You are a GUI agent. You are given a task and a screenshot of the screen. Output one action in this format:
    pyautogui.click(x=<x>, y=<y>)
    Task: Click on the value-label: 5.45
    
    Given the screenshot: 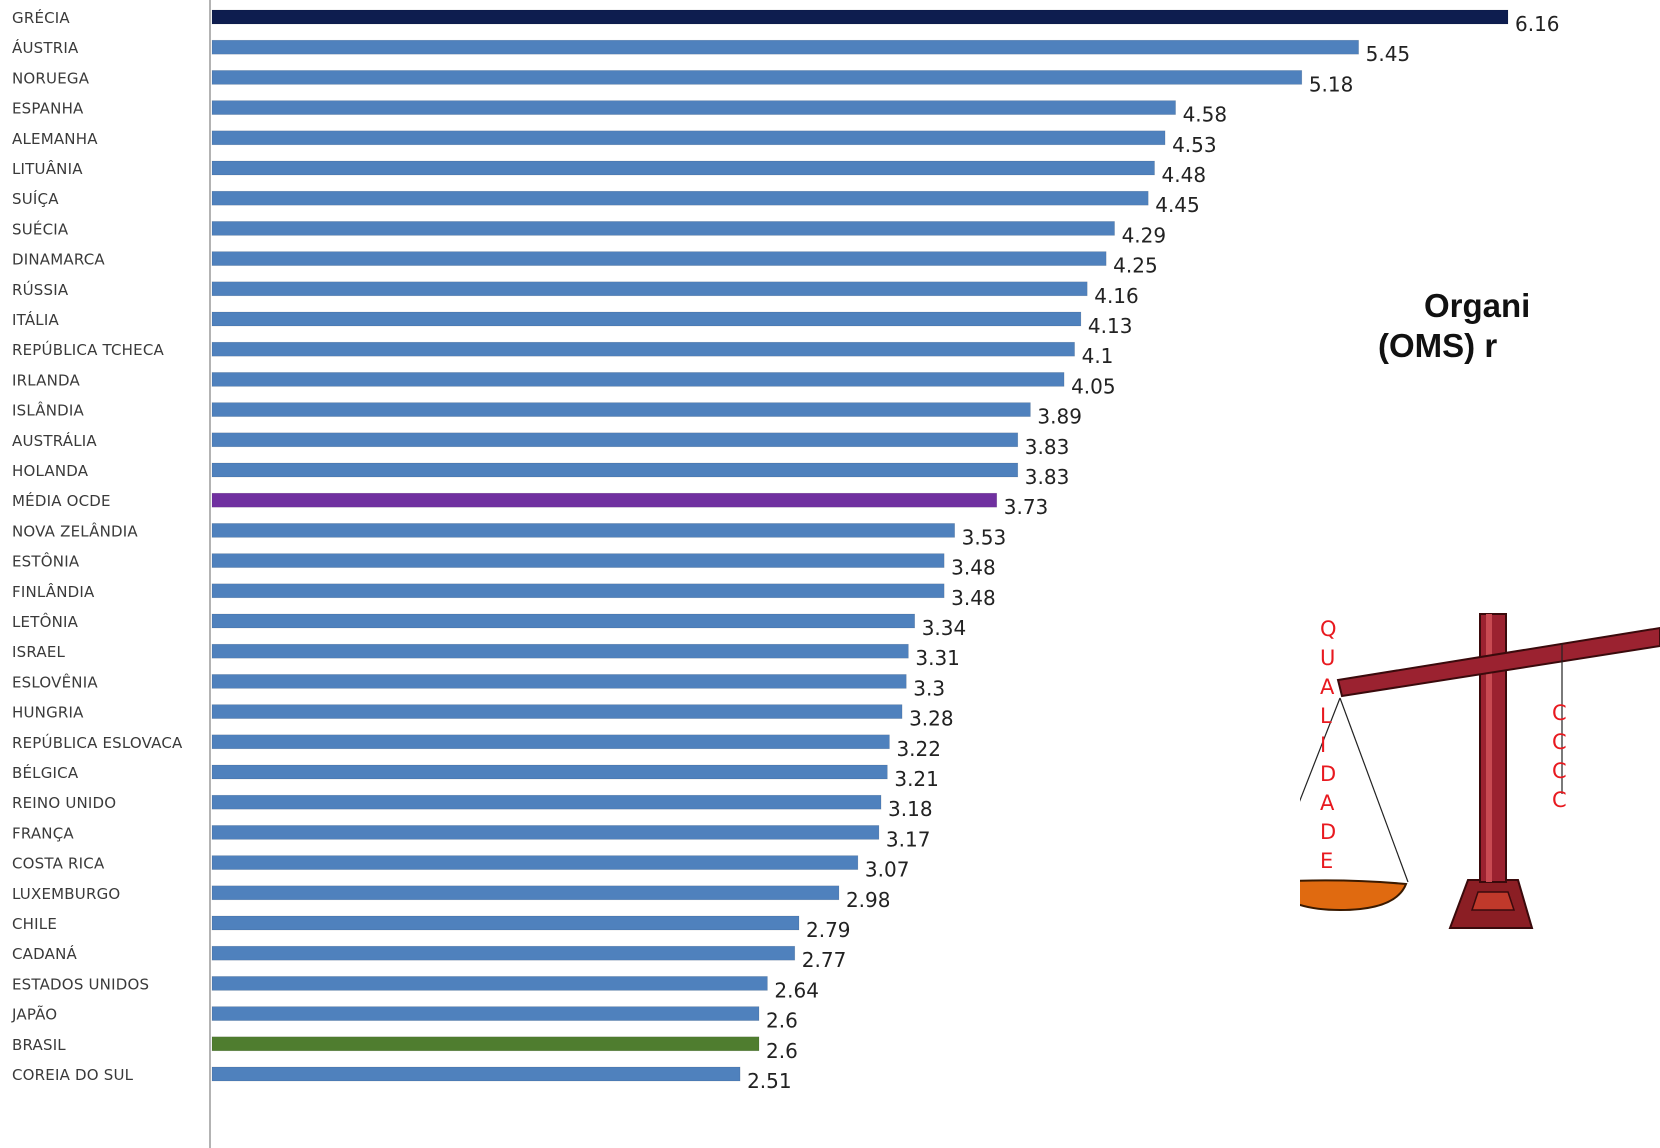 What is the action you would take?
    pyautogui.click(x=1388, y=54)
    